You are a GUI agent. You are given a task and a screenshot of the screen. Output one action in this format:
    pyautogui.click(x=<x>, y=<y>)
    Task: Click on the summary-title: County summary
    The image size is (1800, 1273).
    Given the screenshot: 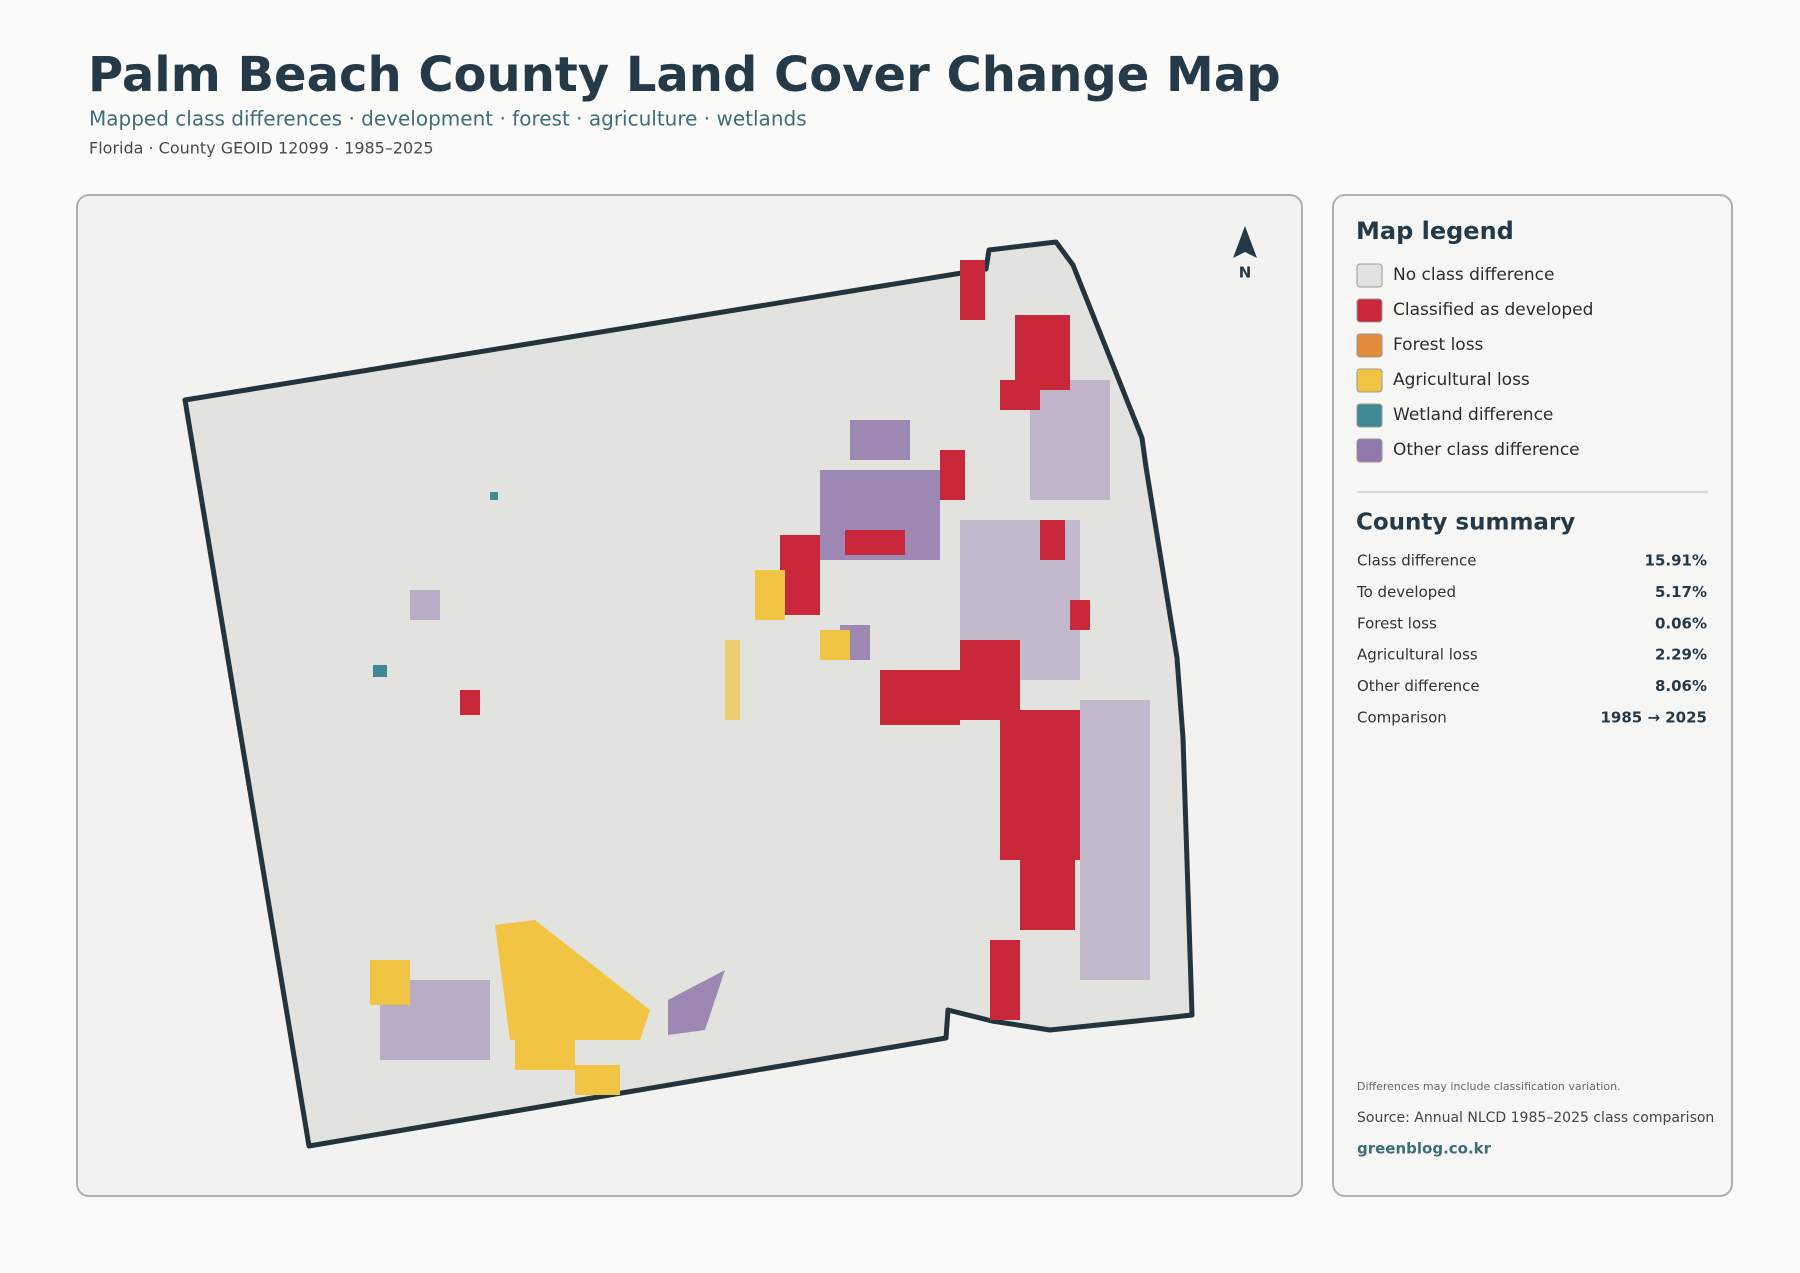 What is the action you would take?
    pyautogui.click(x=1465, y=523)
    